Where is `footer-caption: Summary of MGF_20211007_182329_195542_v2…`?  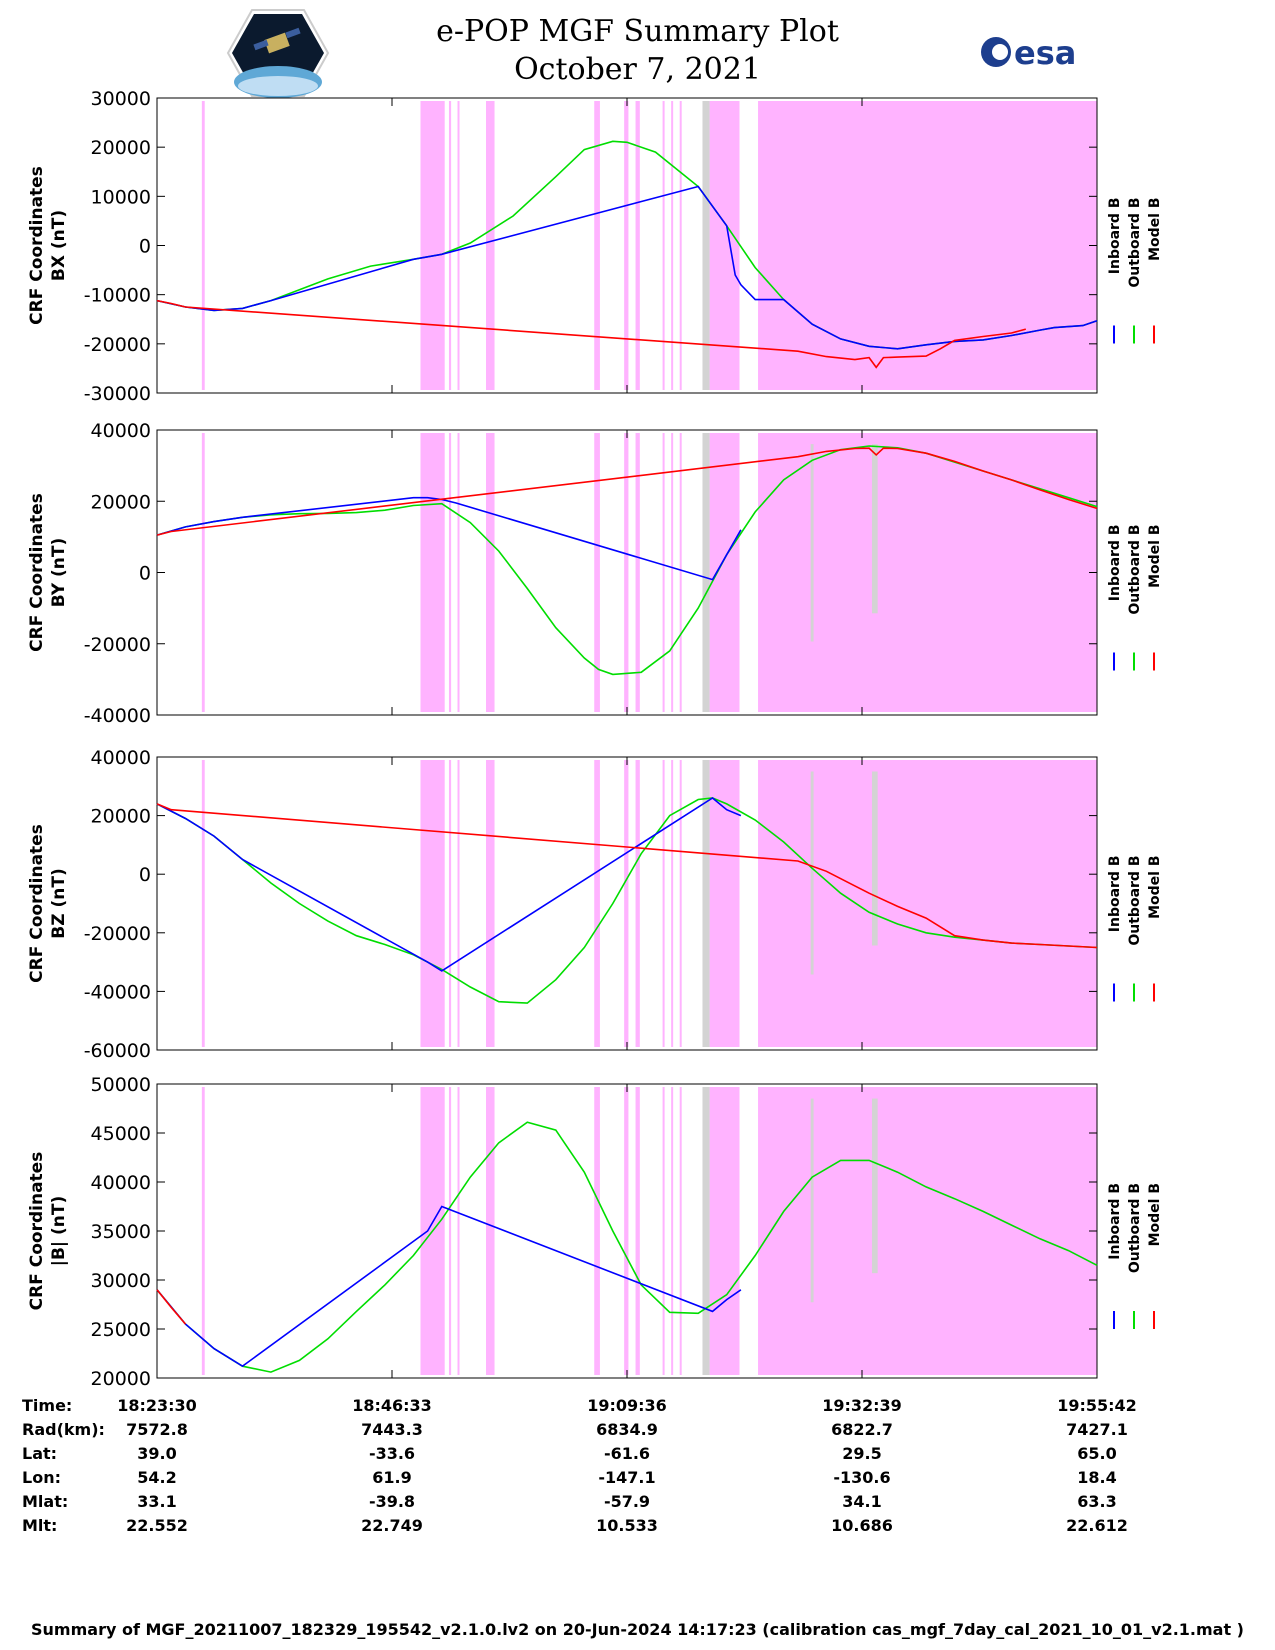
footer-caption: Summary of MGF_20211007_182329_195542_v2… is located at coordinates (637, 1629).